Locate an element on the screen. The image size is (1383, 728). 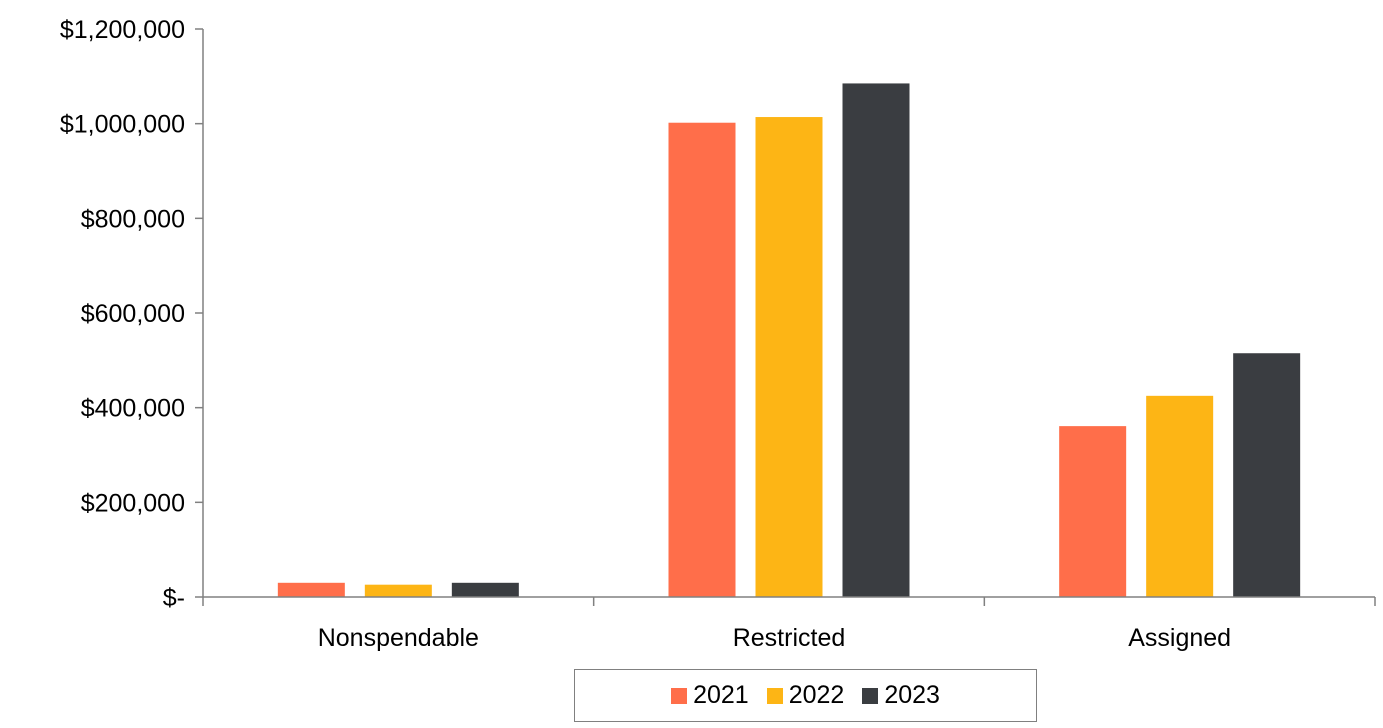
y-tick-label: $1,200,000 is located at coordinates (122, 30).